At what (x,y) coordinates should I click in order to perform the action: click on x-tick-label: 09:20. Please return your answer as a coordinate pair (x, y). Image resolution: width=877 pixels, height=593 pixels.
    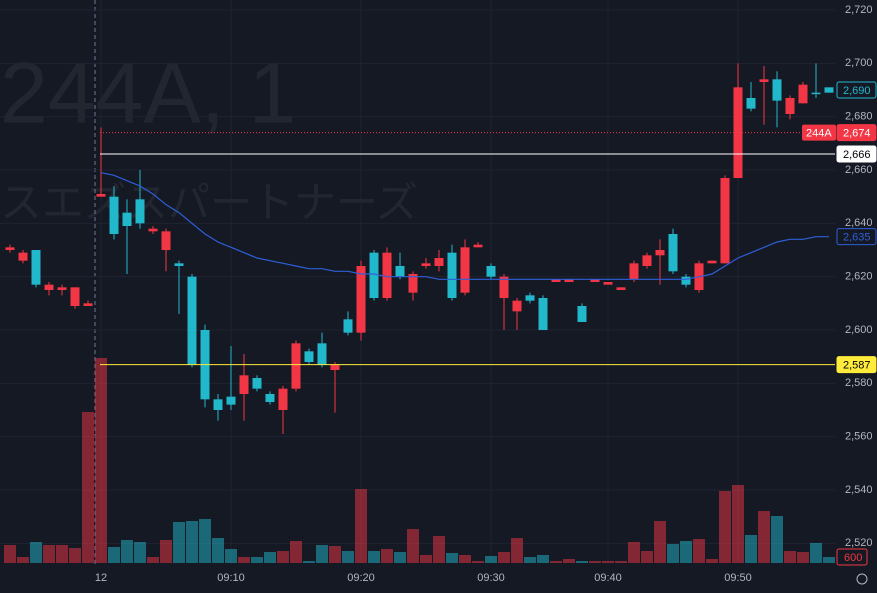
    Looking at the image, I should click on (361, 578).